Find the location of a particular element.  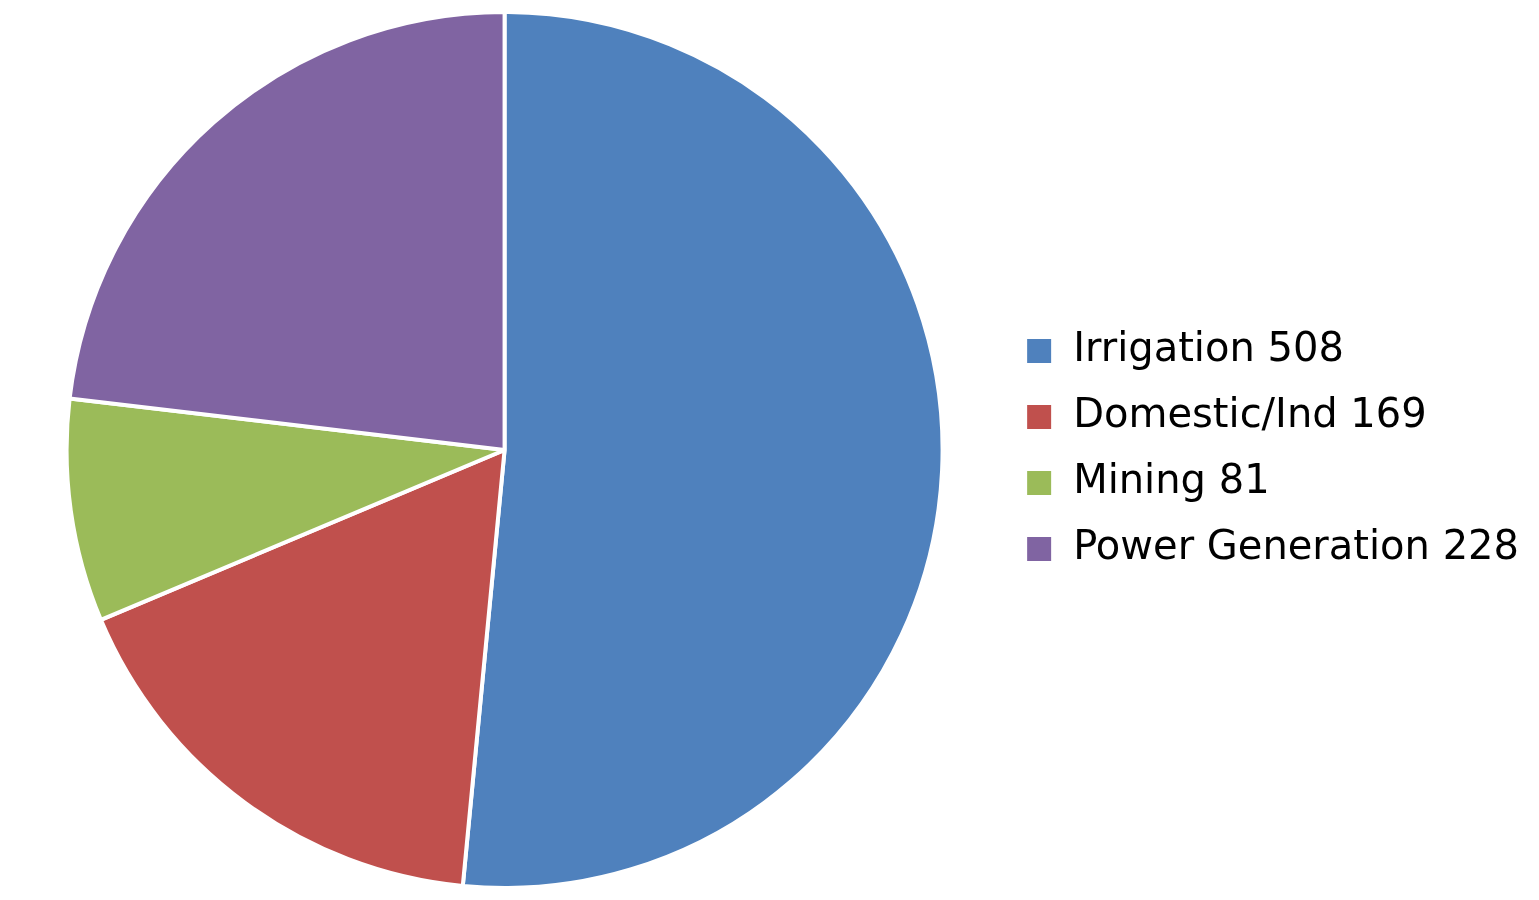

legend-label: Power Generation 228 is located at coordinates (1296, 545).